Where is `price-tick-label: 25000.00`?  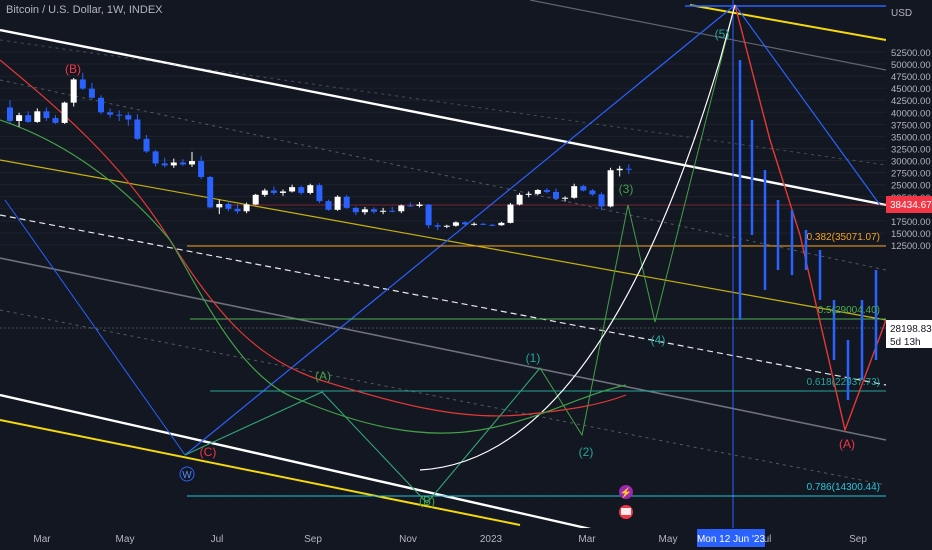 price-tick-label: 25000.00 is located at coordinates (911, 186).